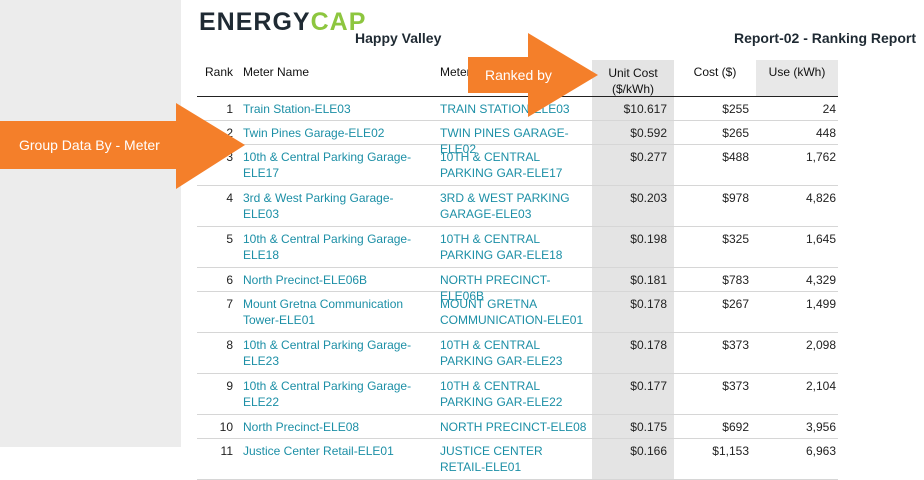 This screenshot has width=924, height=480. I want to click on use-cell: 448, so click(825, 133).